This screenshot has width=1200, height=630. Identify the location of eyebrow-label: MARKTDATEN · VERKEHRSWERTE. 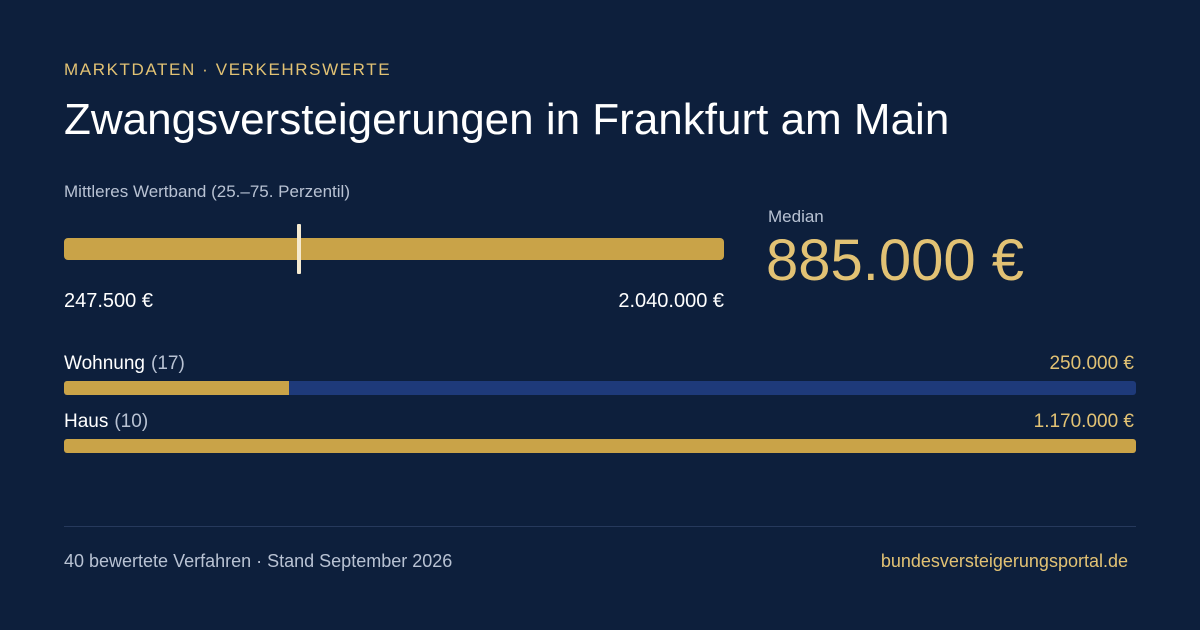
(228, 69).